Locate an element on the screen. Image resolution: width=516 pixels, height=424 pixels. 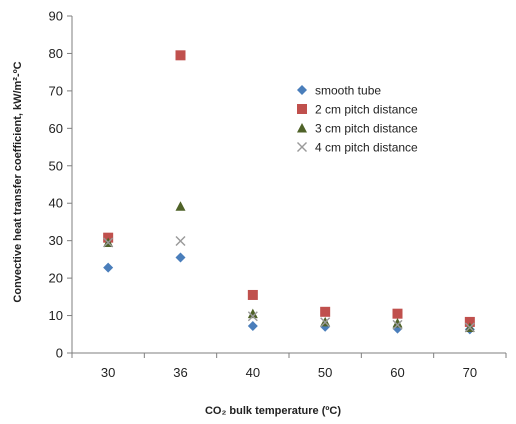
legend-label: 2 cm pitch distance is located at coordinates (366, 110).